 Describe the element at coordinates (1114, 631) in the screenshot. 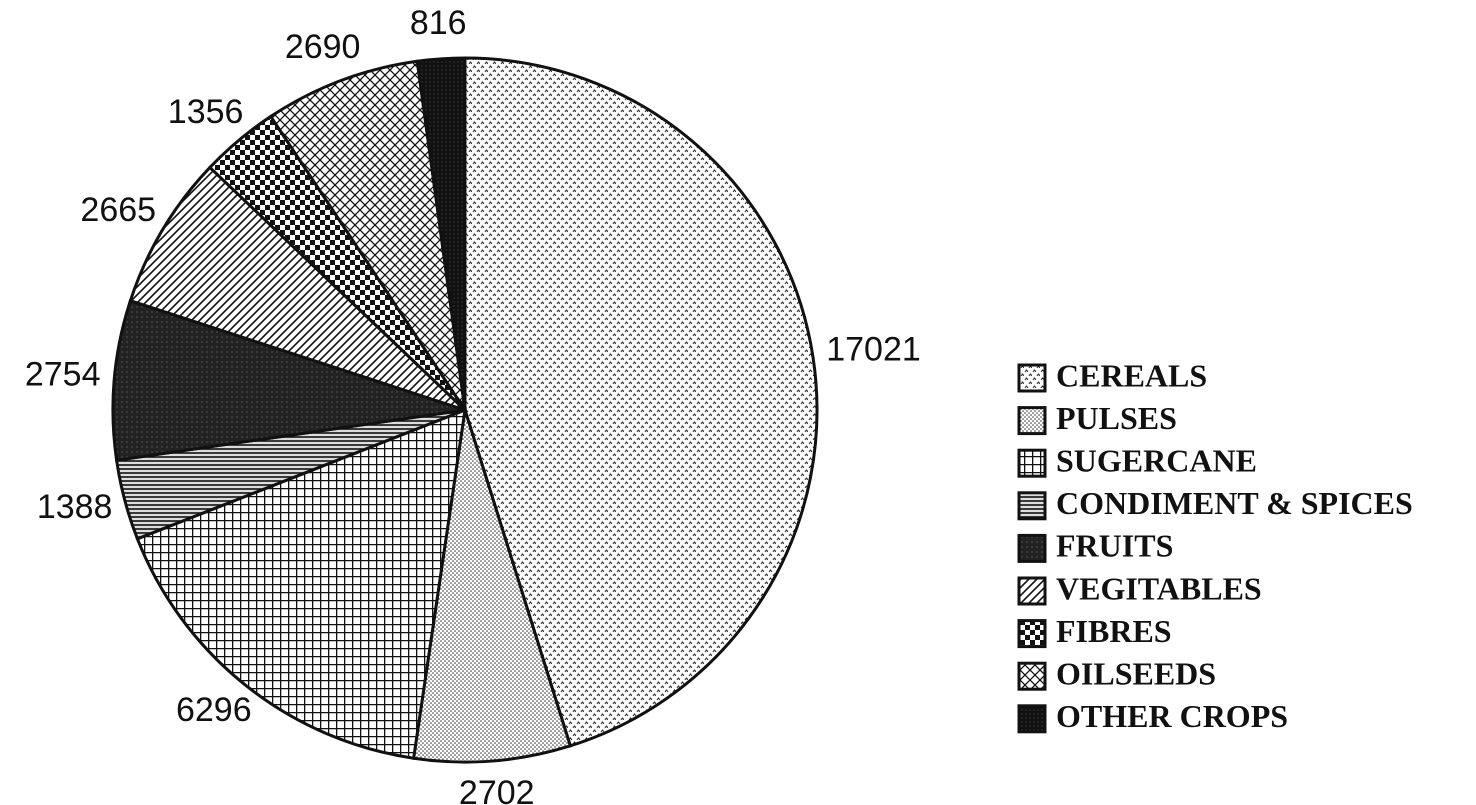

I see `legend-label: FIBRES` at that location.